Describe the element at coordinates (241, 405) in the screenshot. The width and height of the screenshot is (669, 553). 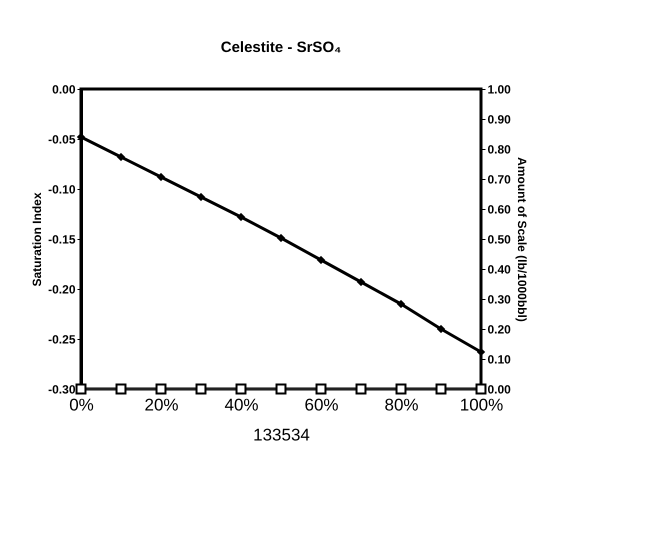
I see `x-tick-label: 40%` at that location.